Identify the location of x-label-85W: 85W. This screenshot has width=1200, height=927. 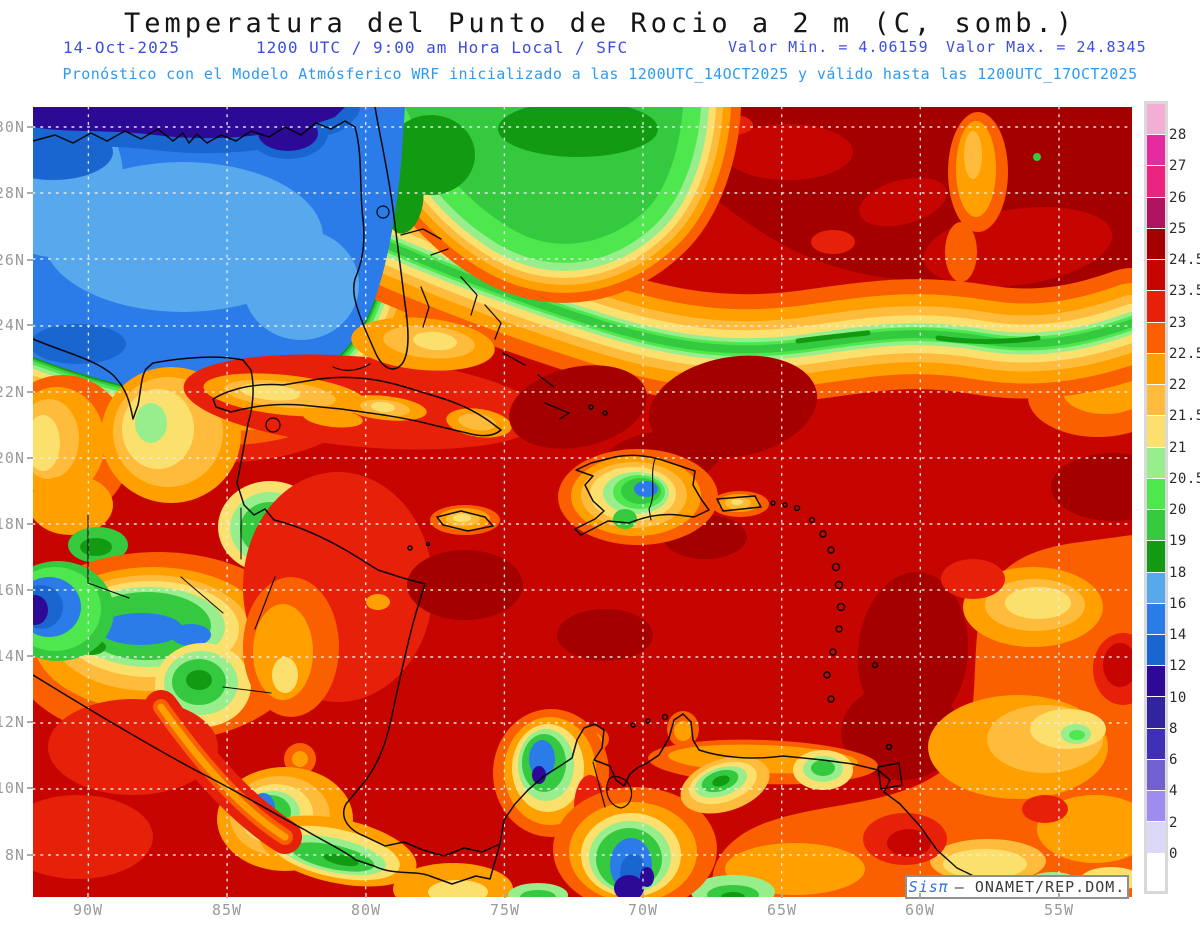
(227, 910).